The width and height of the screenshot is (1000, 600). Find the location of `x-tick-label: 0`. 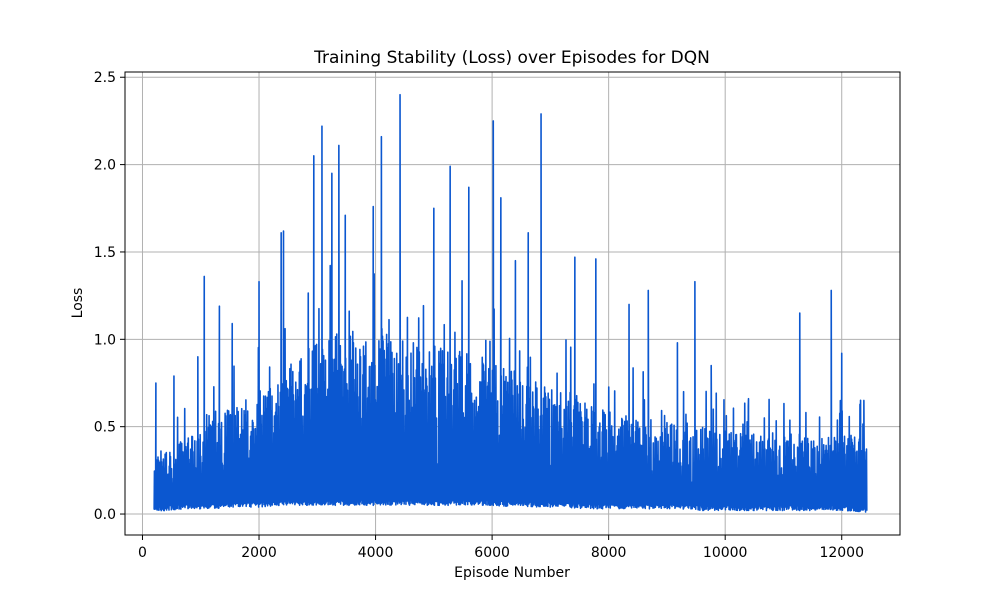

x-tick-label: 0 is located at coordinates (142, 553).